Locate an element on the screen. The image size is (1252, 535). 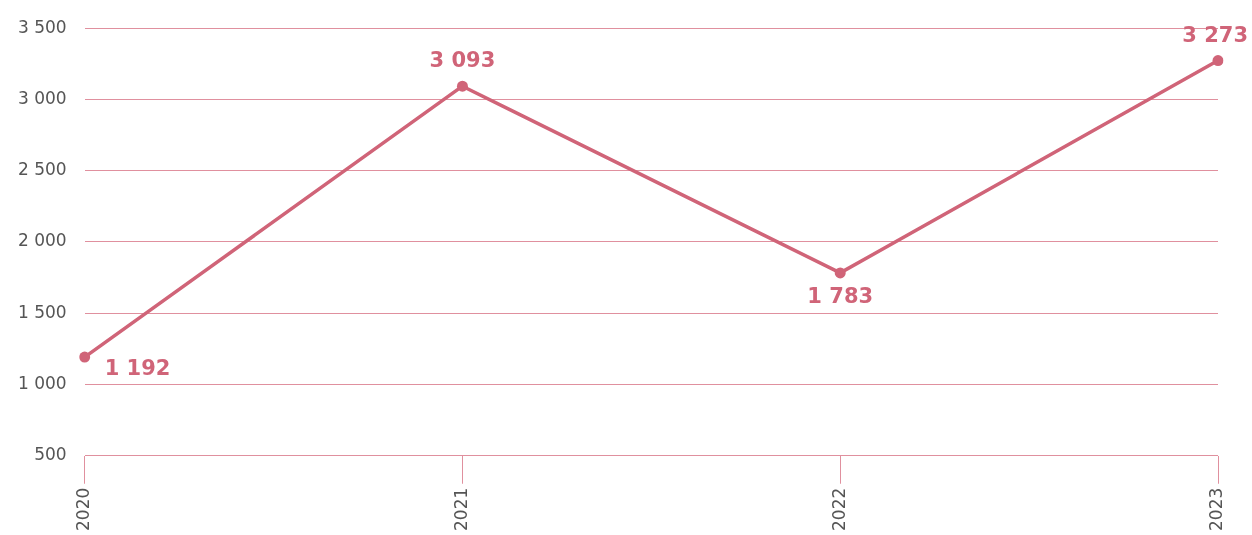
y-tick-label: 3 500 is located at coordinates (42, 26).